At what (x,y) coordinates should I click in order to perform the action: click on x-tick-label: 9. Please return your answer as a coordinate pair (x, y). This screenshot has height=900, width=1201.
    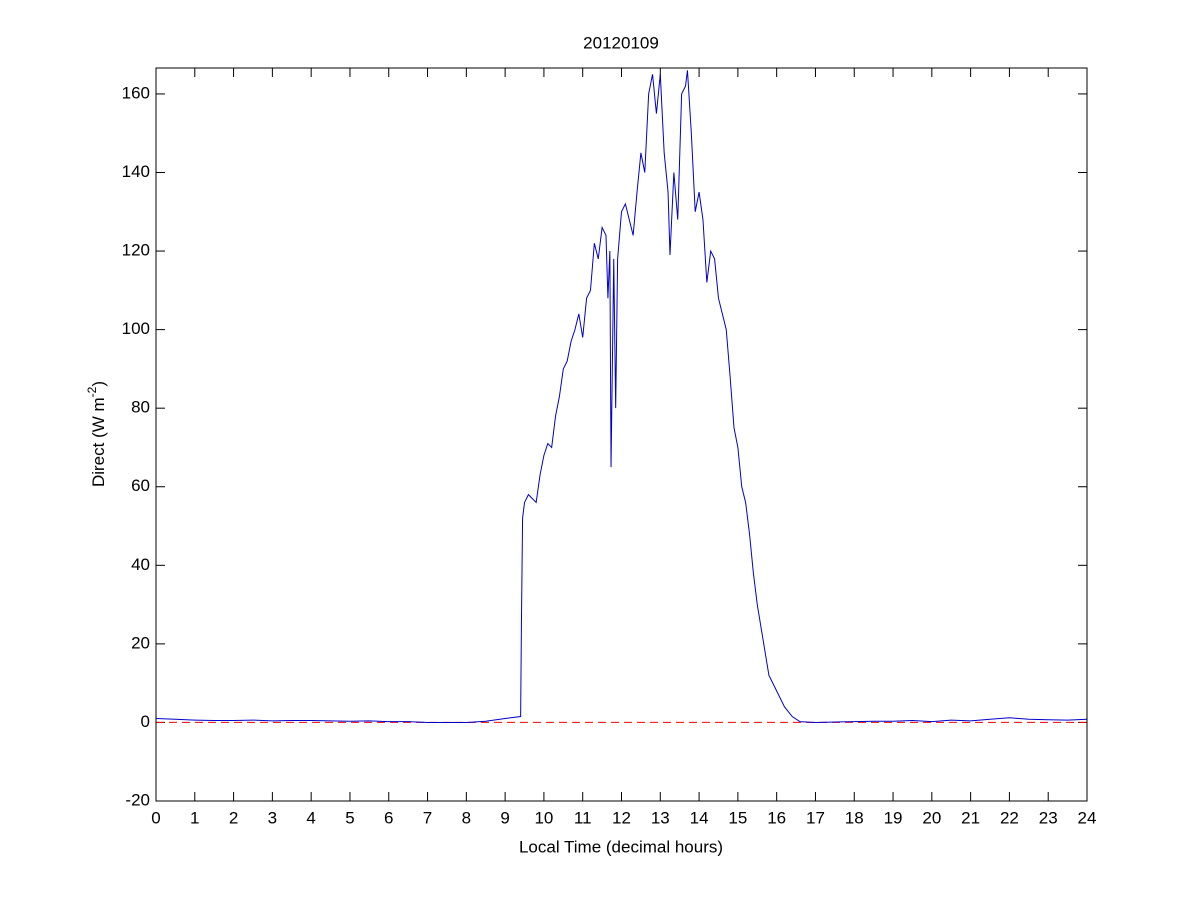
    Looking at the image, I should click on (504, 817).